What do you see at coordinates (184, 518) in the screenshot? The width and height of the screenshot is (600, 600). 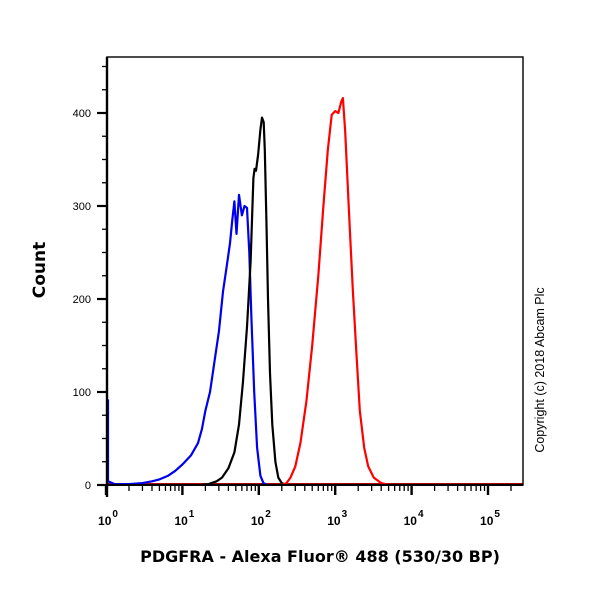 I see `x-tick-label: 10¹` at bounding box center [184, 518].